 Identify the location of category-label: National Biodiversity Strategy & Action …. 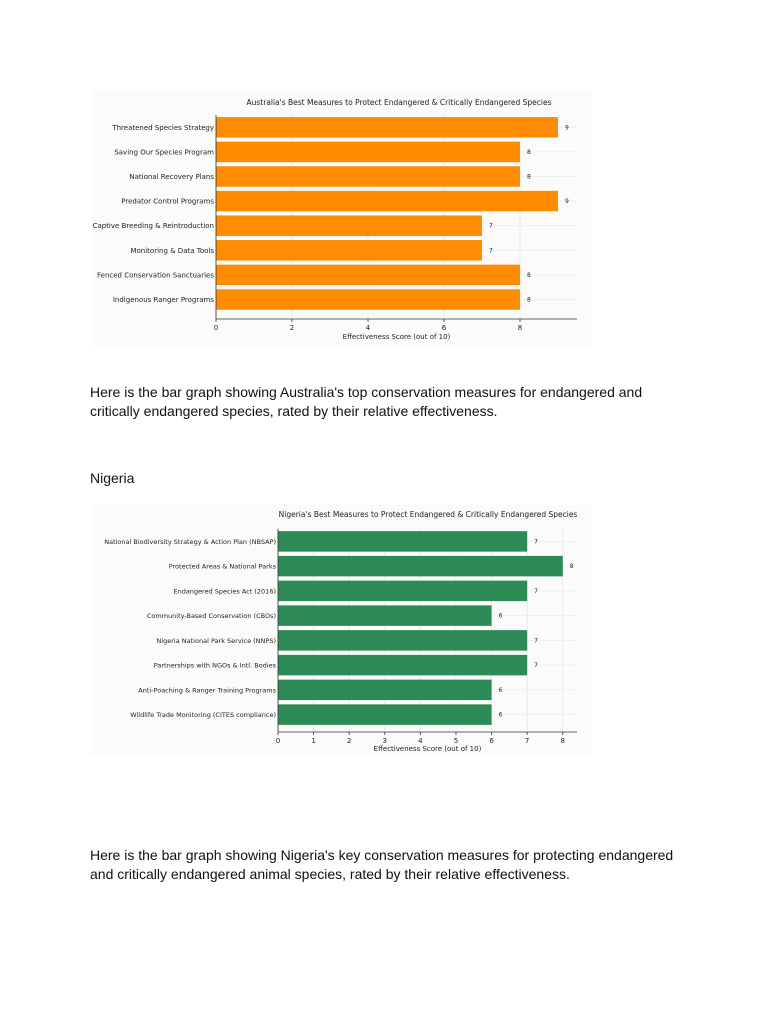
(190, 542).